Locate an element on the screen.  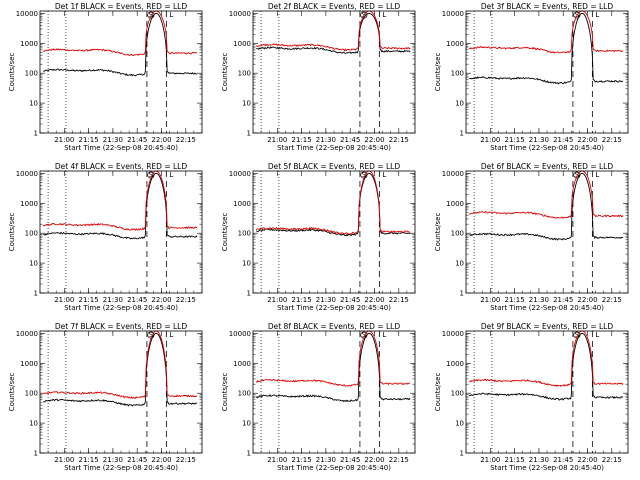
panel-title: Det 2f BLACK = Events, RED = LLD is located at coordinates (334, 6).